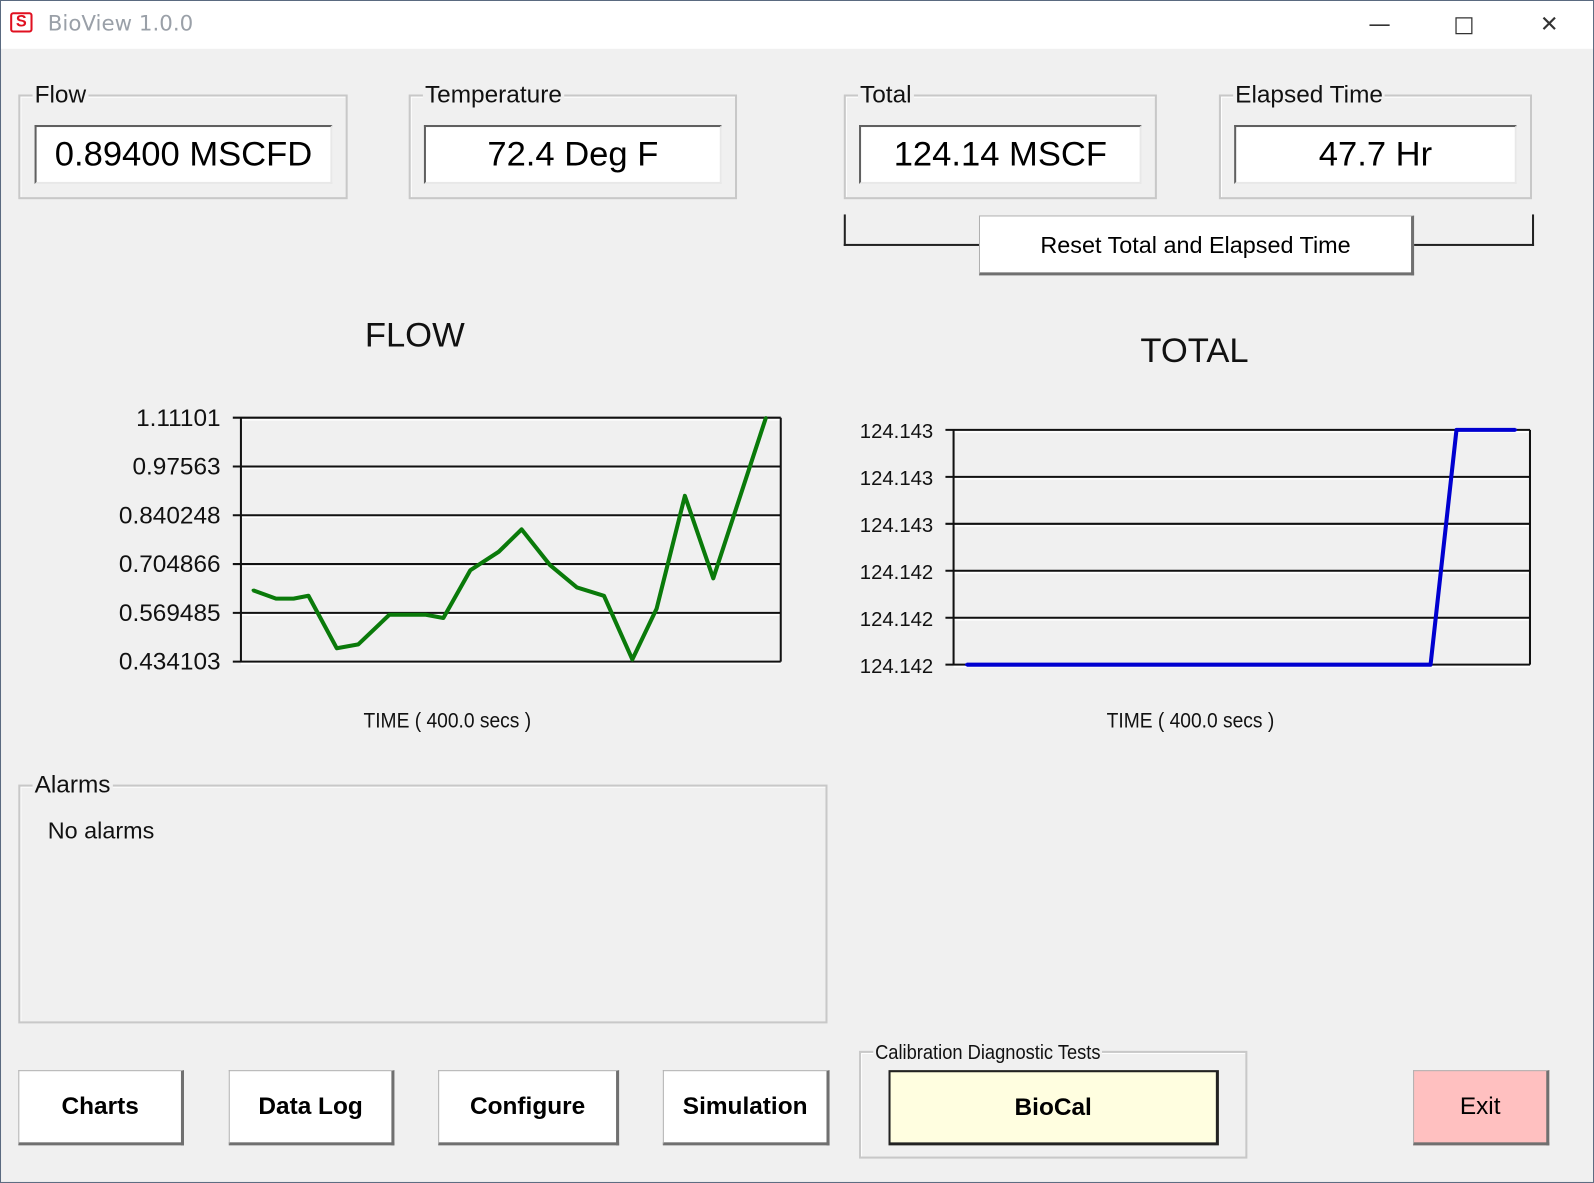 Image resolution: width=1594 pixels, height=1183 pixels. What do you see at coordinates (120, 23) in the screenshot?
I see `window-title: BioView 1.0.0` at bounding box center [120, 23].